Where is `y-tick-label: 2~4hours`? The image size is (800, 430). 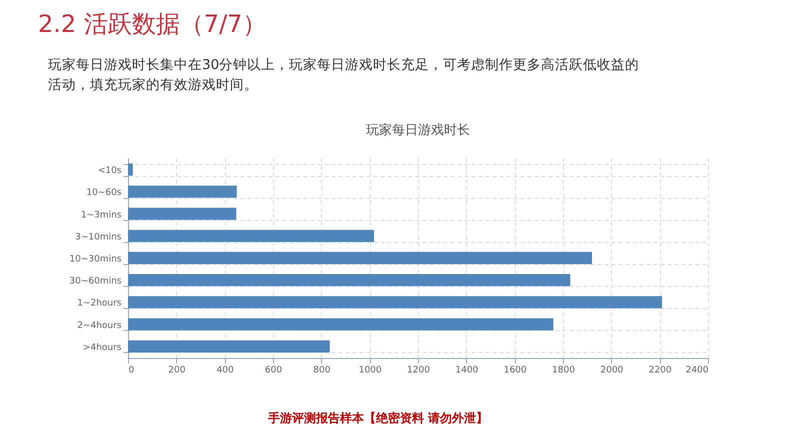
y-tick-label: 2~4hours is located at coordinates (99, 325).